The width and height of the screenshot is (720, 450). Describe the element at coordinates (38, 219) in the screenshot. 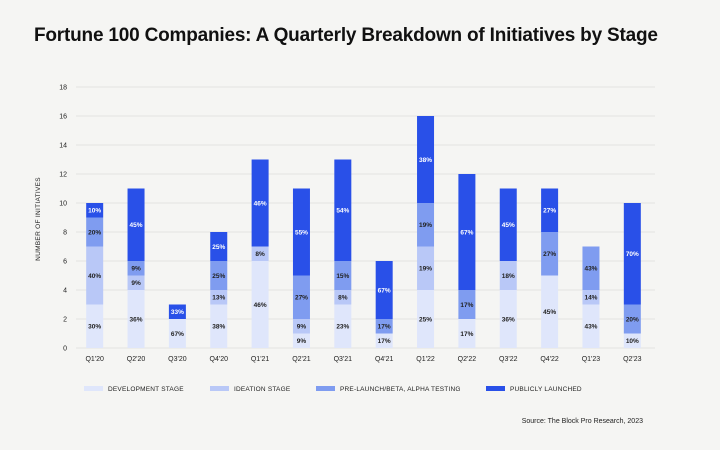

I see `y-axis-label: NUMBER OF INITIATIVES` at that location.